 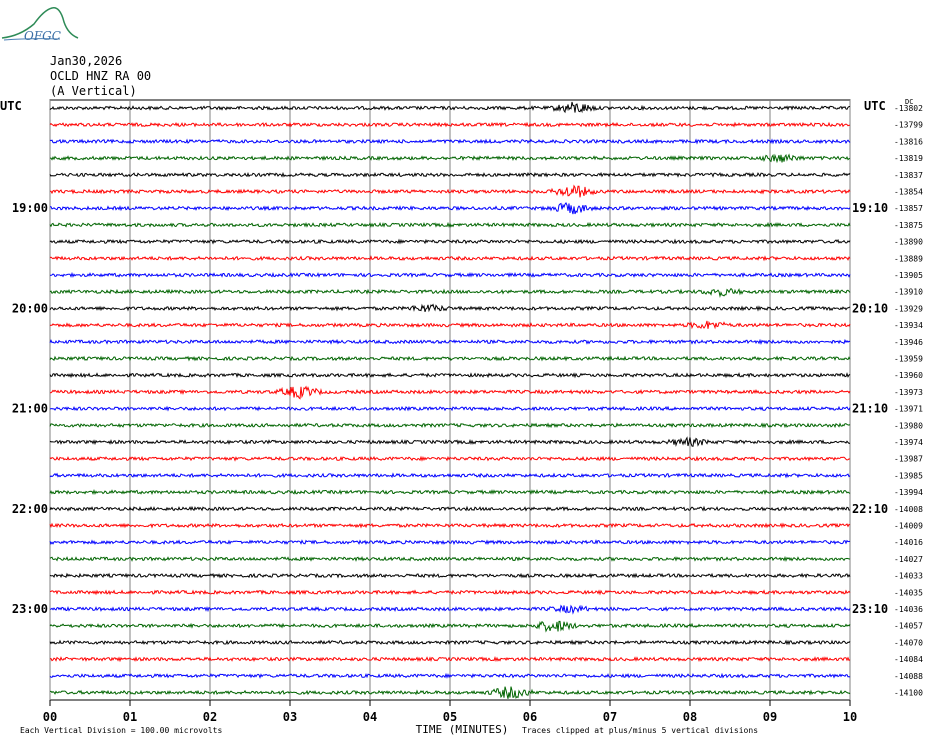 I want to click on x-tick-label: 00, so click(x=50, y=717).